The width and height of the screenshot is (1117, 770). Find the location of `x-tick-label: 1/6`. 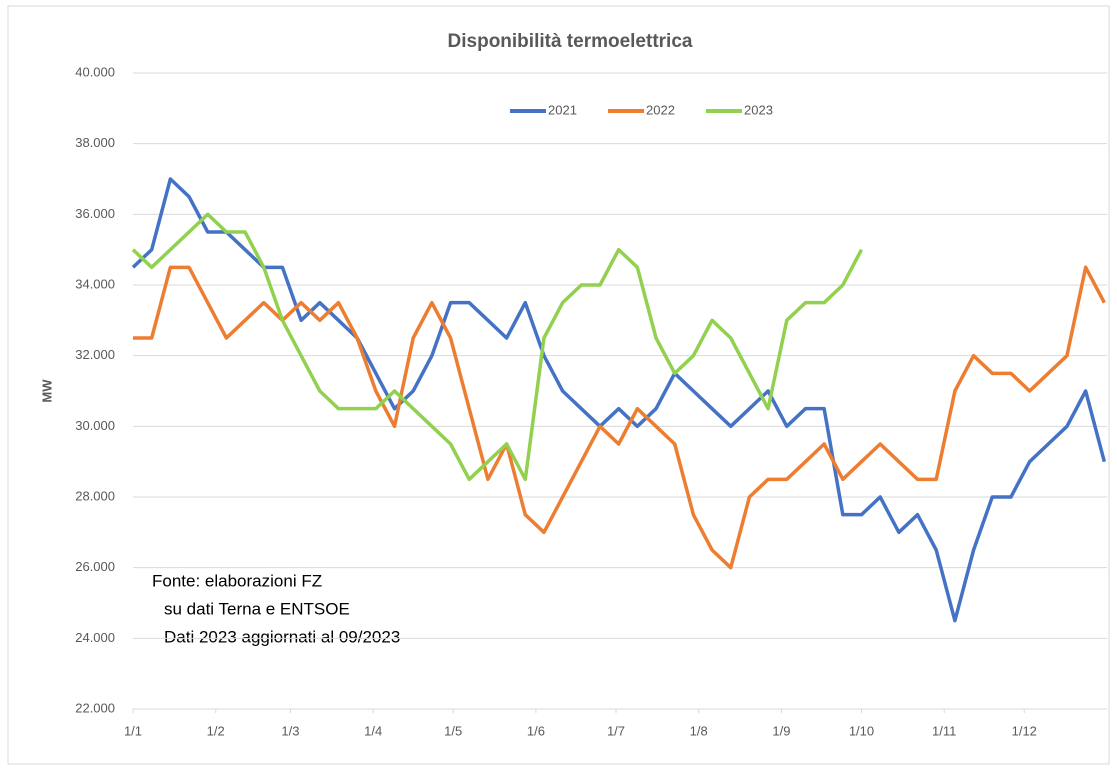

x-tick-label: 1/6 is located at coordinates (536, 730).